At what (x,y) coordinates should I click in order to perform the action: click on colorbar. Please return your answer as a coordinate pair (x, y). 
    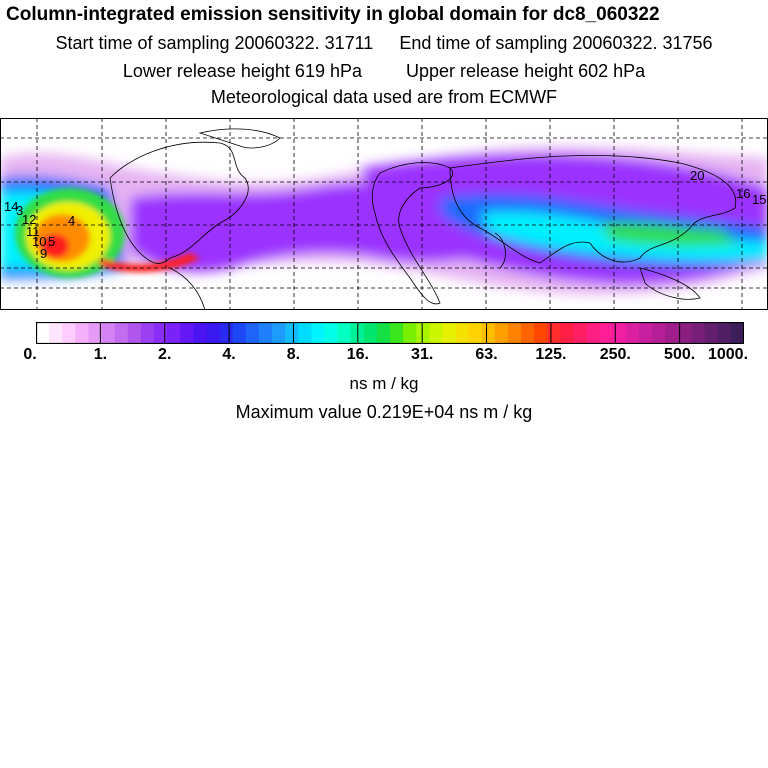
    Looking at the image, I should click on (390, 333).